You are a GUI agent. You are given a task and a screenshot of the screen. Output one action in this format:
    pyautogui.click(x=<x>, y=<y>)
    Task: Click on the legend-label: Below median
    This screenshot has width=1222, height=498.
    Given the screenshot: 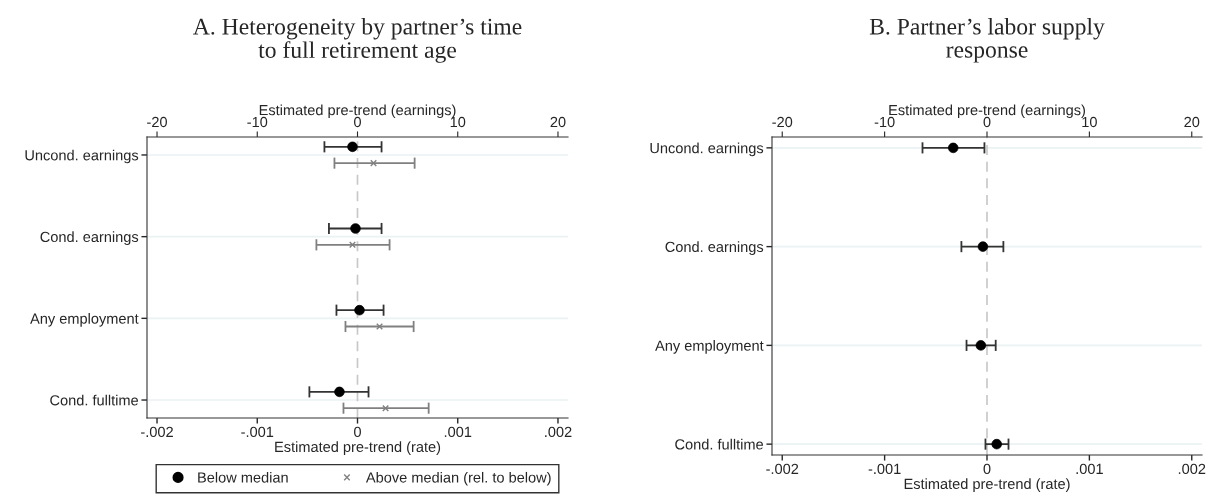 What is the action you would take?
    pyautogui.click(x=243, y=477)
    